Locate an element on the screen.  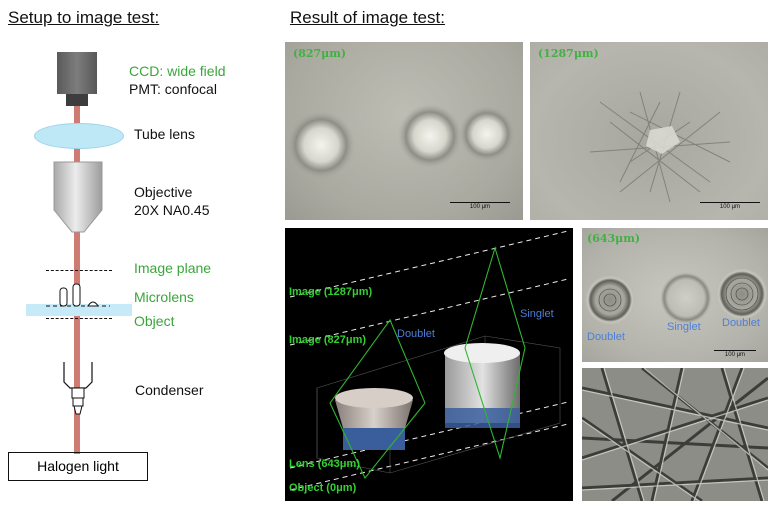
condenser-label: Condenser is located at coordinates (169, 390).